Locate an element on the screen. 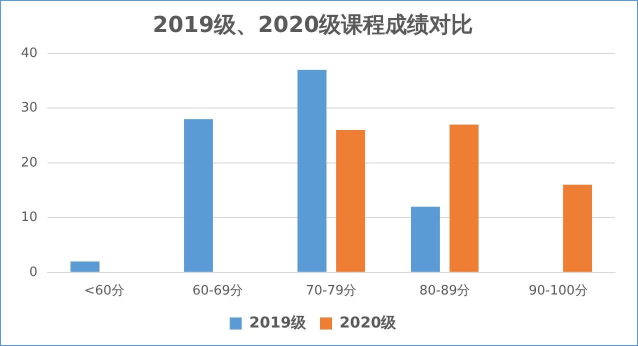  y-tick-label: 20 is located at coordinates (29, 162).